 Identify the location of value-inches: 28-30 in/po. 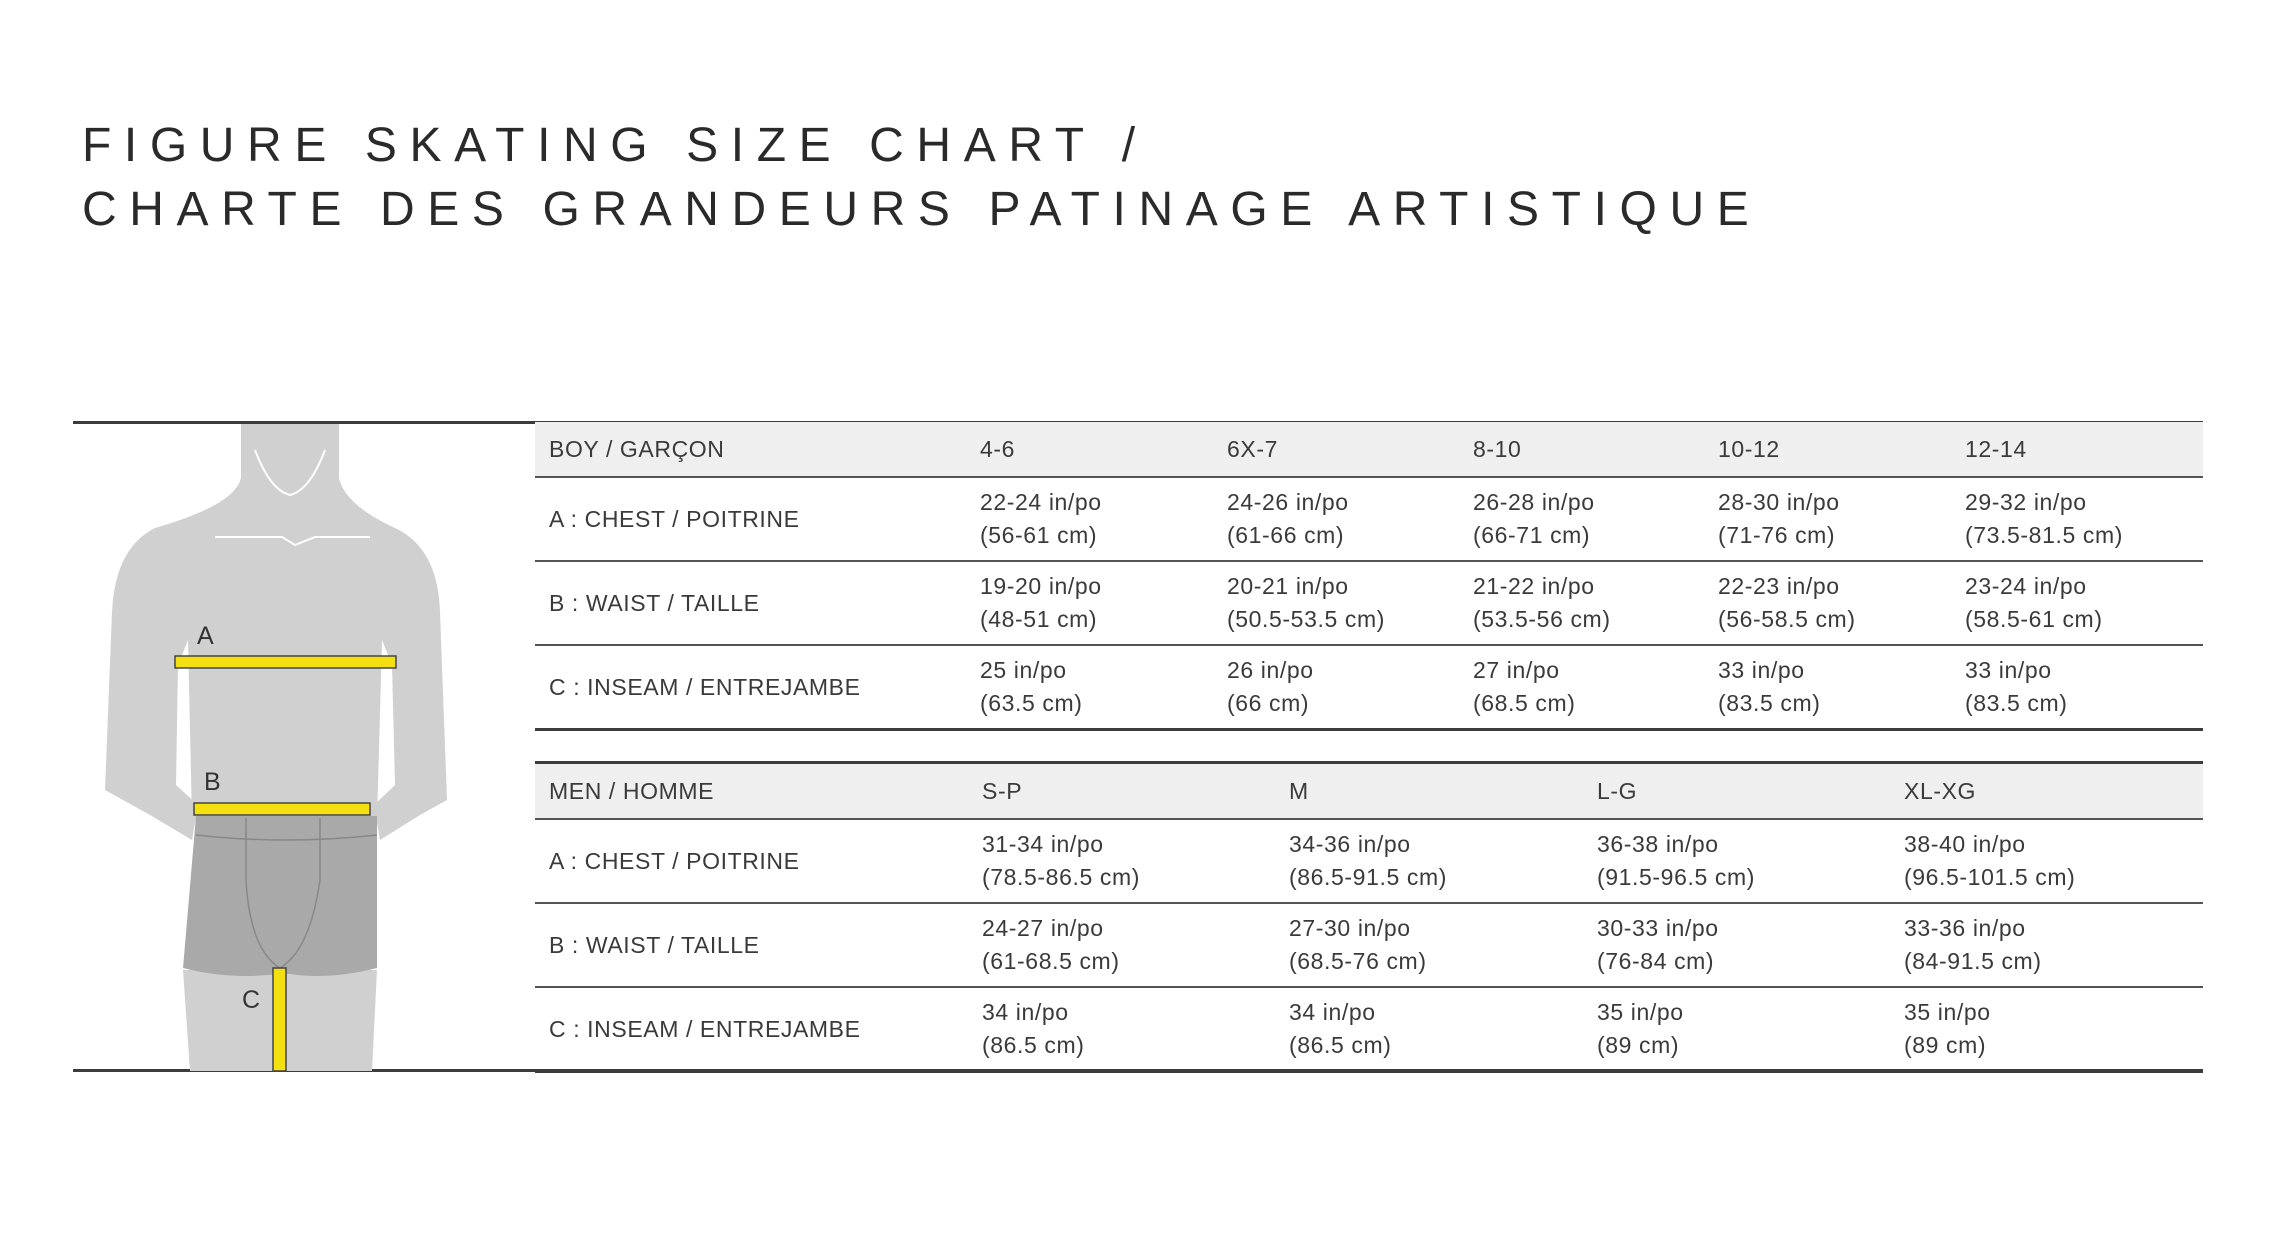
(1779, 502).